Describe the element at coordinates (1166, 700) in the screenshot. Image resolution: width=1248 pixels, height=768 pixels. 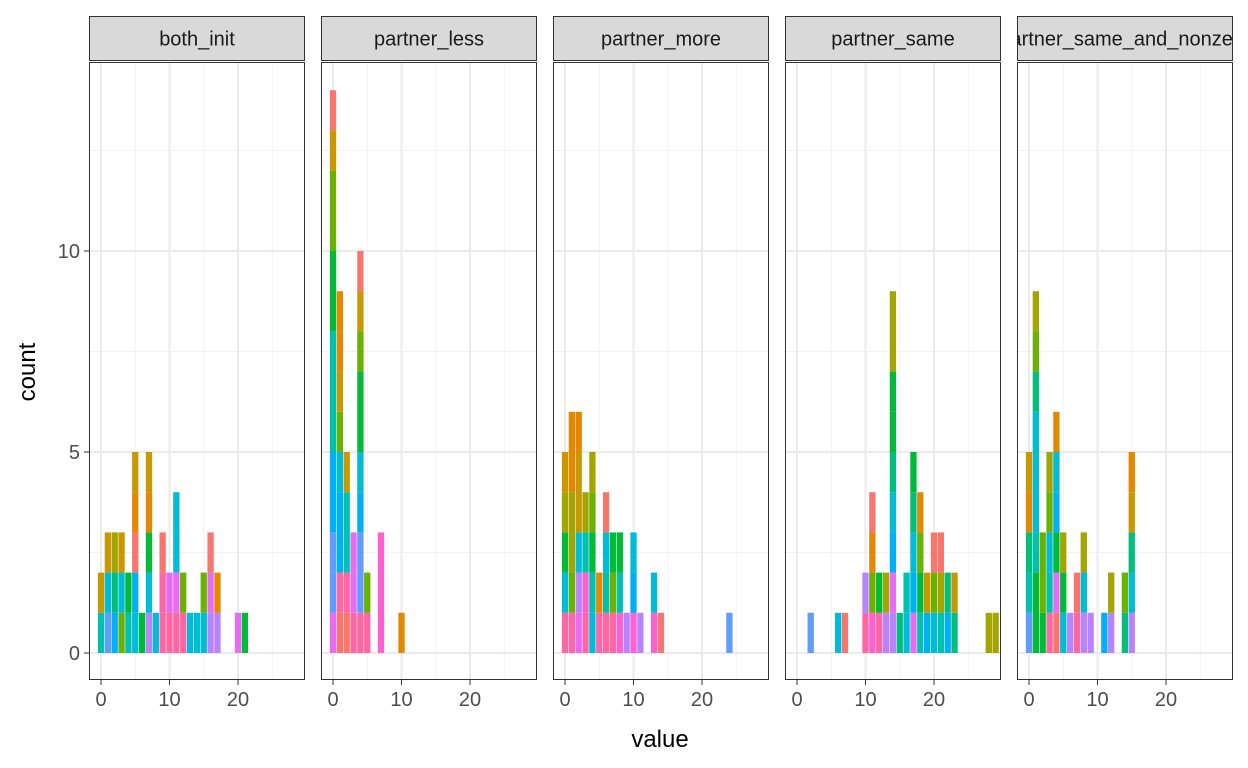
I see `x-tick-label: 20` at that location.